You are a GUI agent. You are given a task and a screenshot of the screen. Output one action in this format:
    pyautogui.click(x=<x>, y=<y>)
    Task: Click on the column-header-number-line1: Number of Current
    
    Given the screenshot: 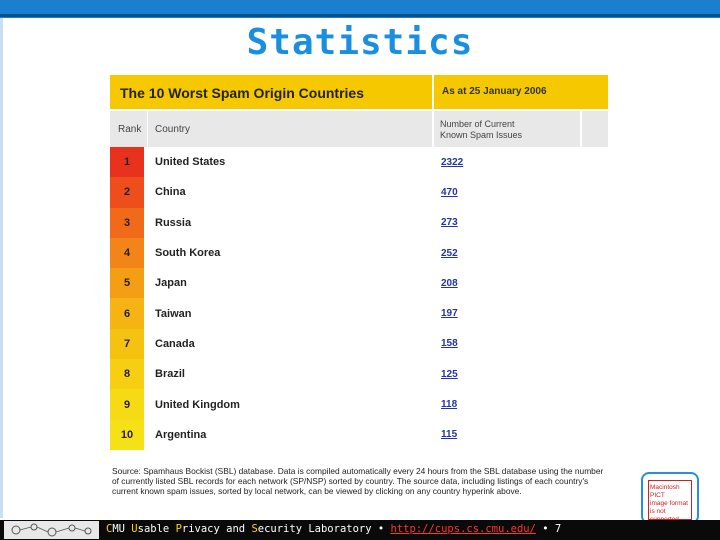 What is the action you would take?
    pyautogui.click(x=477, y=124)
    